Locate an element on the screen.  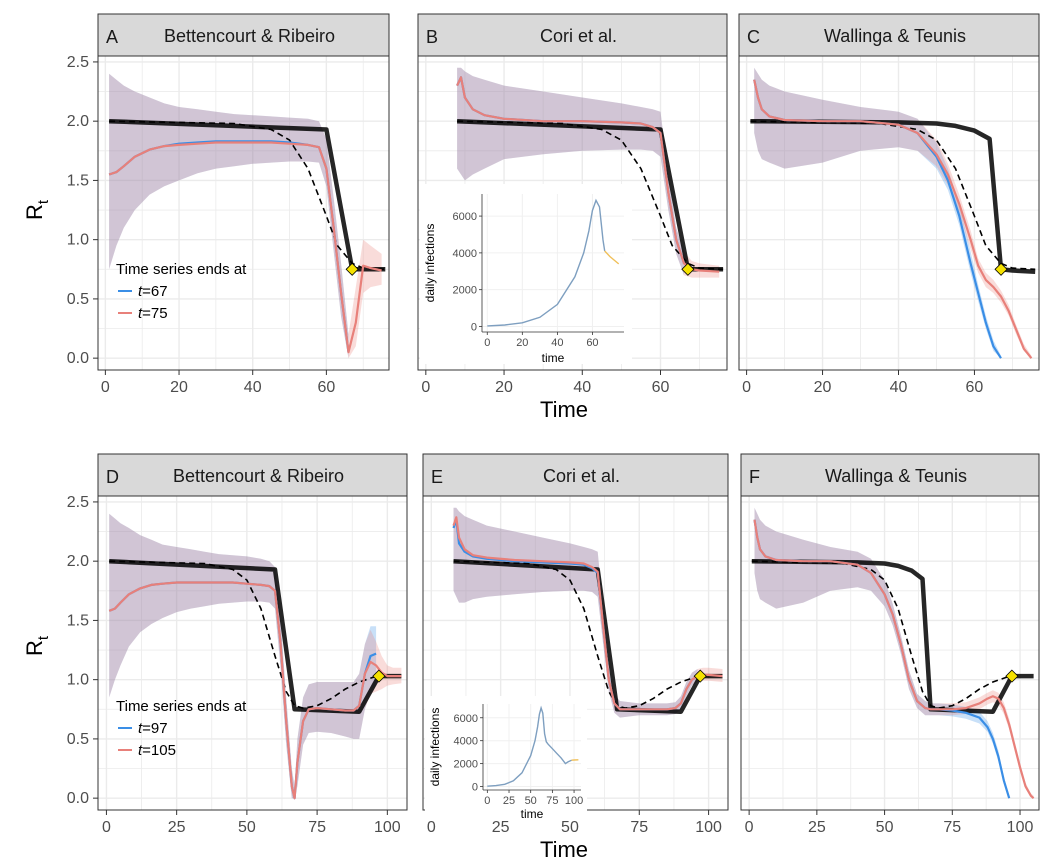
legend: Time series ends att=67t=75 is located at coordinates (181, 291).